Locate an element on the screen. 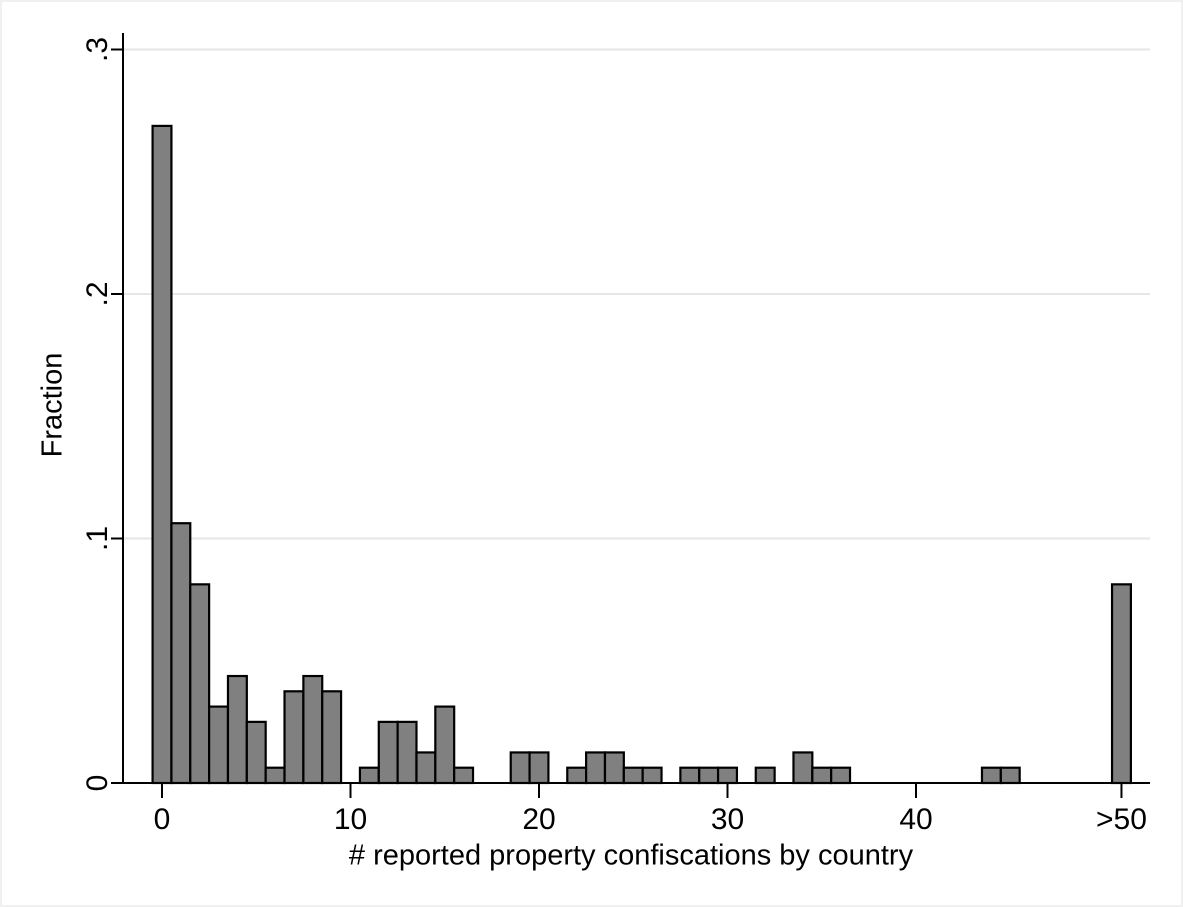 This screenshot has height=907, width=1183. y-tick-label: .3 is located at coordinates (97, 49).